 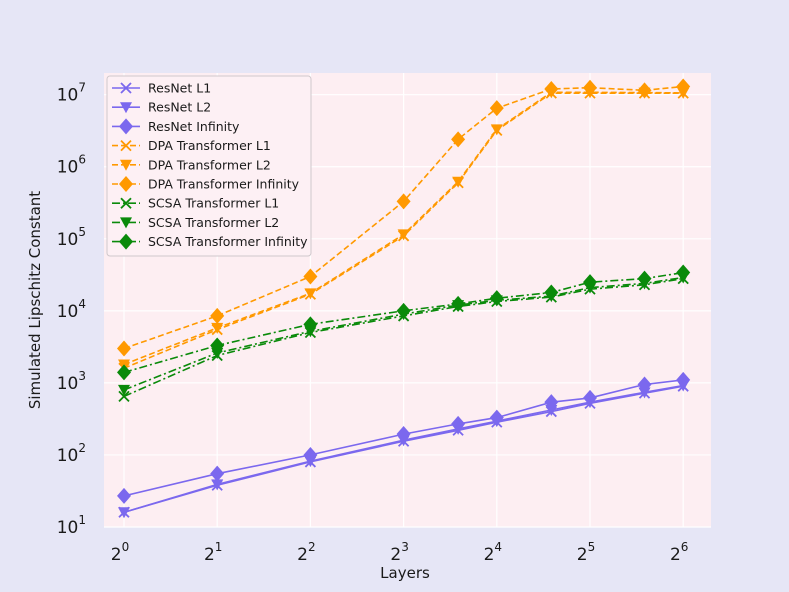 What do you see at coordinates (179, 88) in the screenshot?
I see `legend-label: ResNet L1` at bounding box center [179, 88].